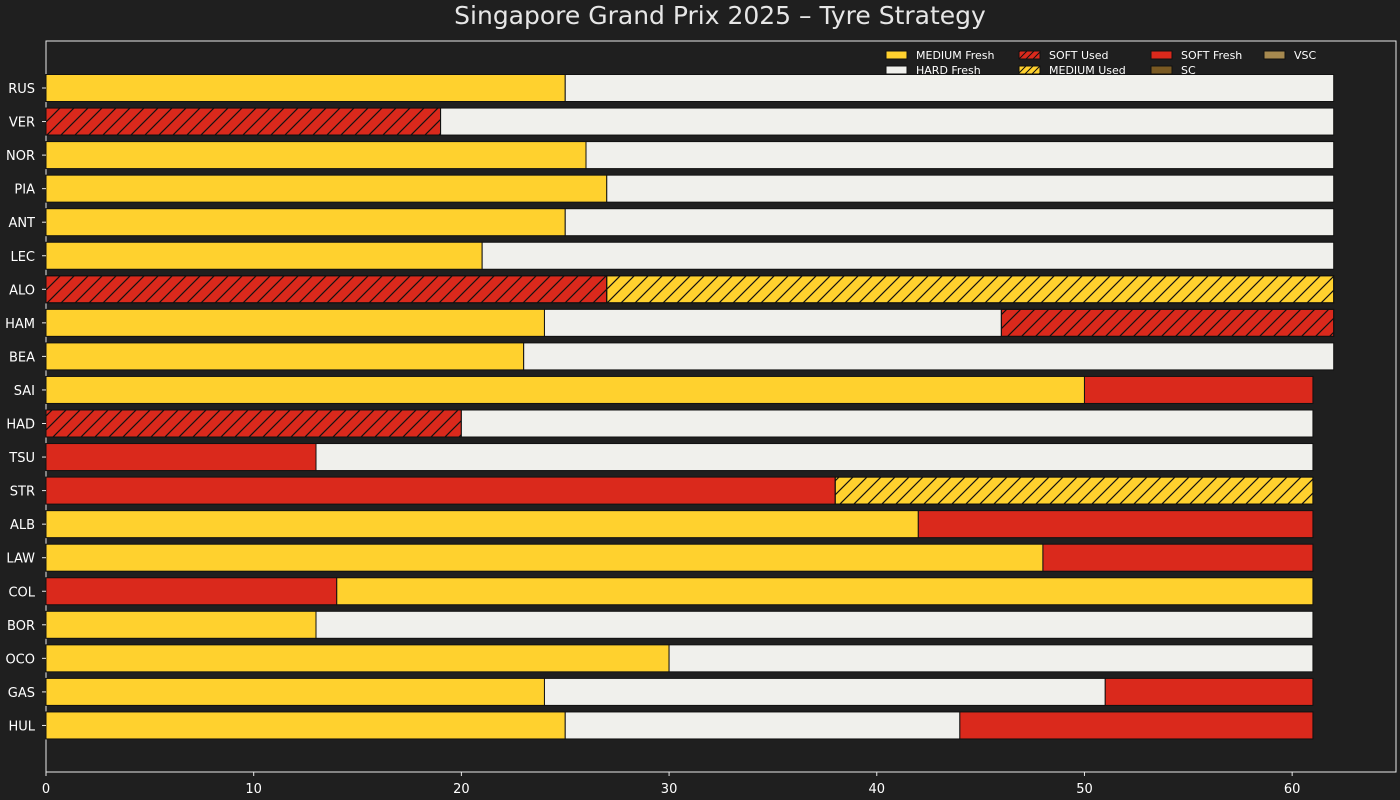 The height and width of the screenshot is (800, 1400). Describe the element at coordinates (896, 55) in the screenshot. I see `legend-swatch-medium-fresh` at that location.